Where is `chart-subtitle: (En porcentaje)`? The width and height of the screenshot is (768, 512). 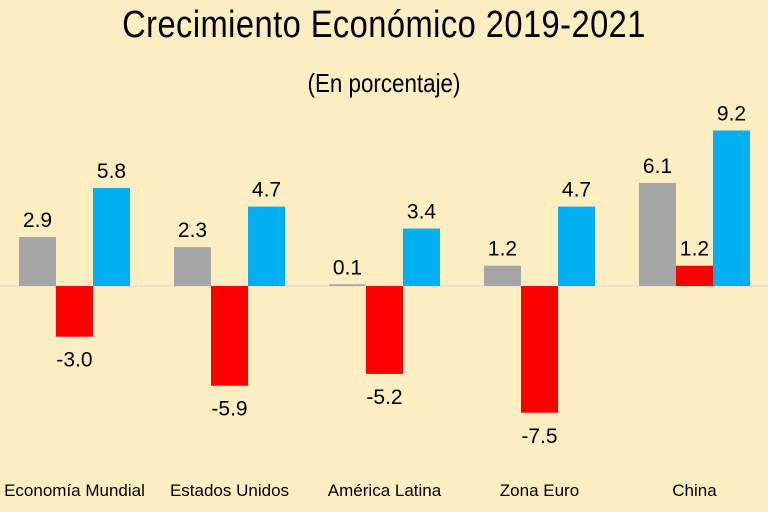
chart-subtitle: (En porcentaje) is located at coordinates (384, 83).